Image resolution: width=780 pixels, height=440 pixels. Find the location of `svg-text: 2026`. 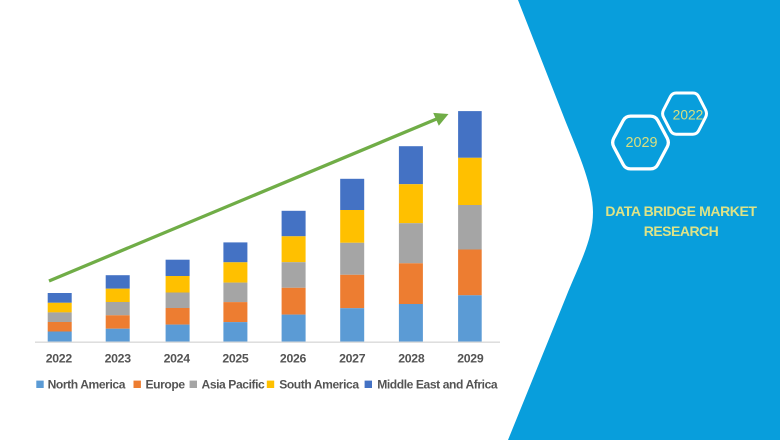

svg-text: 2026 is located at coordinates (293, 358).